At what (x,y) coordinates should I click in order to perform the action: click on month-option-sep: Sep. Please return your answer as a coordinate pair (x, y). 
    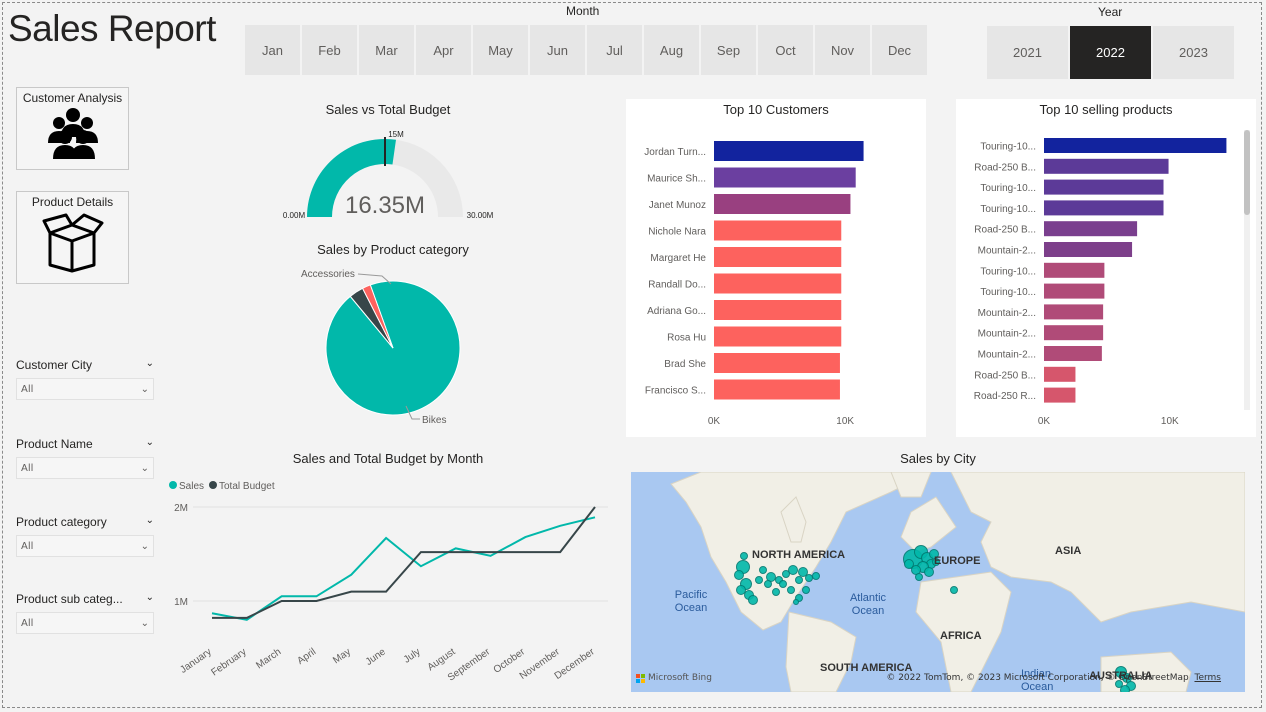
    Looking at the image, I should click on (728, 50).